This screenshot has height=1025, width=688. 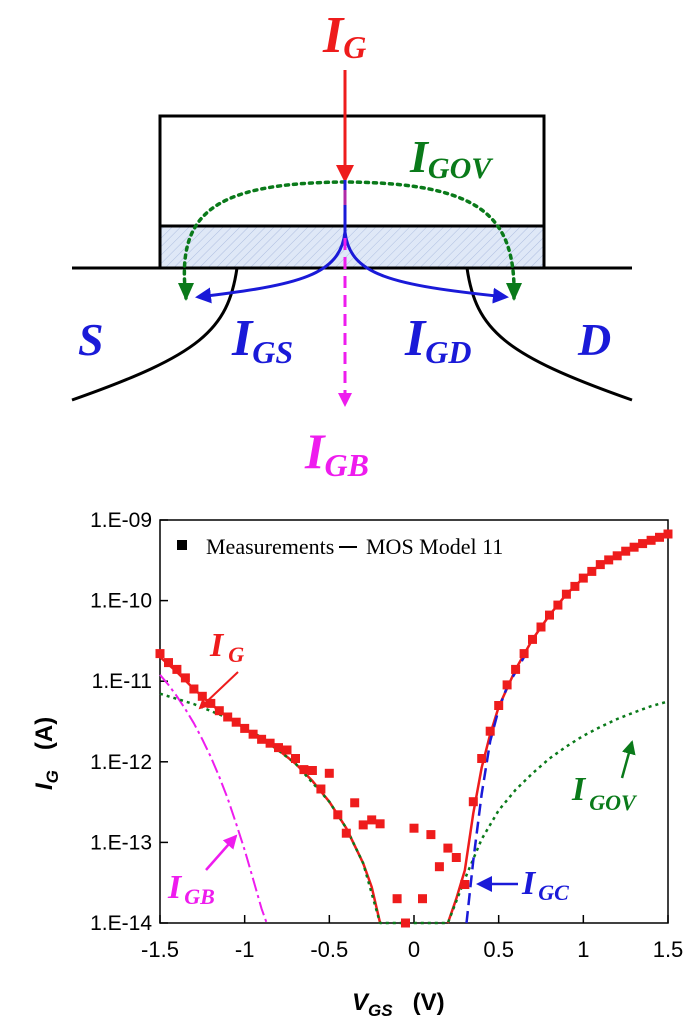 I want to click on x-ticks, so click(x=414, y=919).